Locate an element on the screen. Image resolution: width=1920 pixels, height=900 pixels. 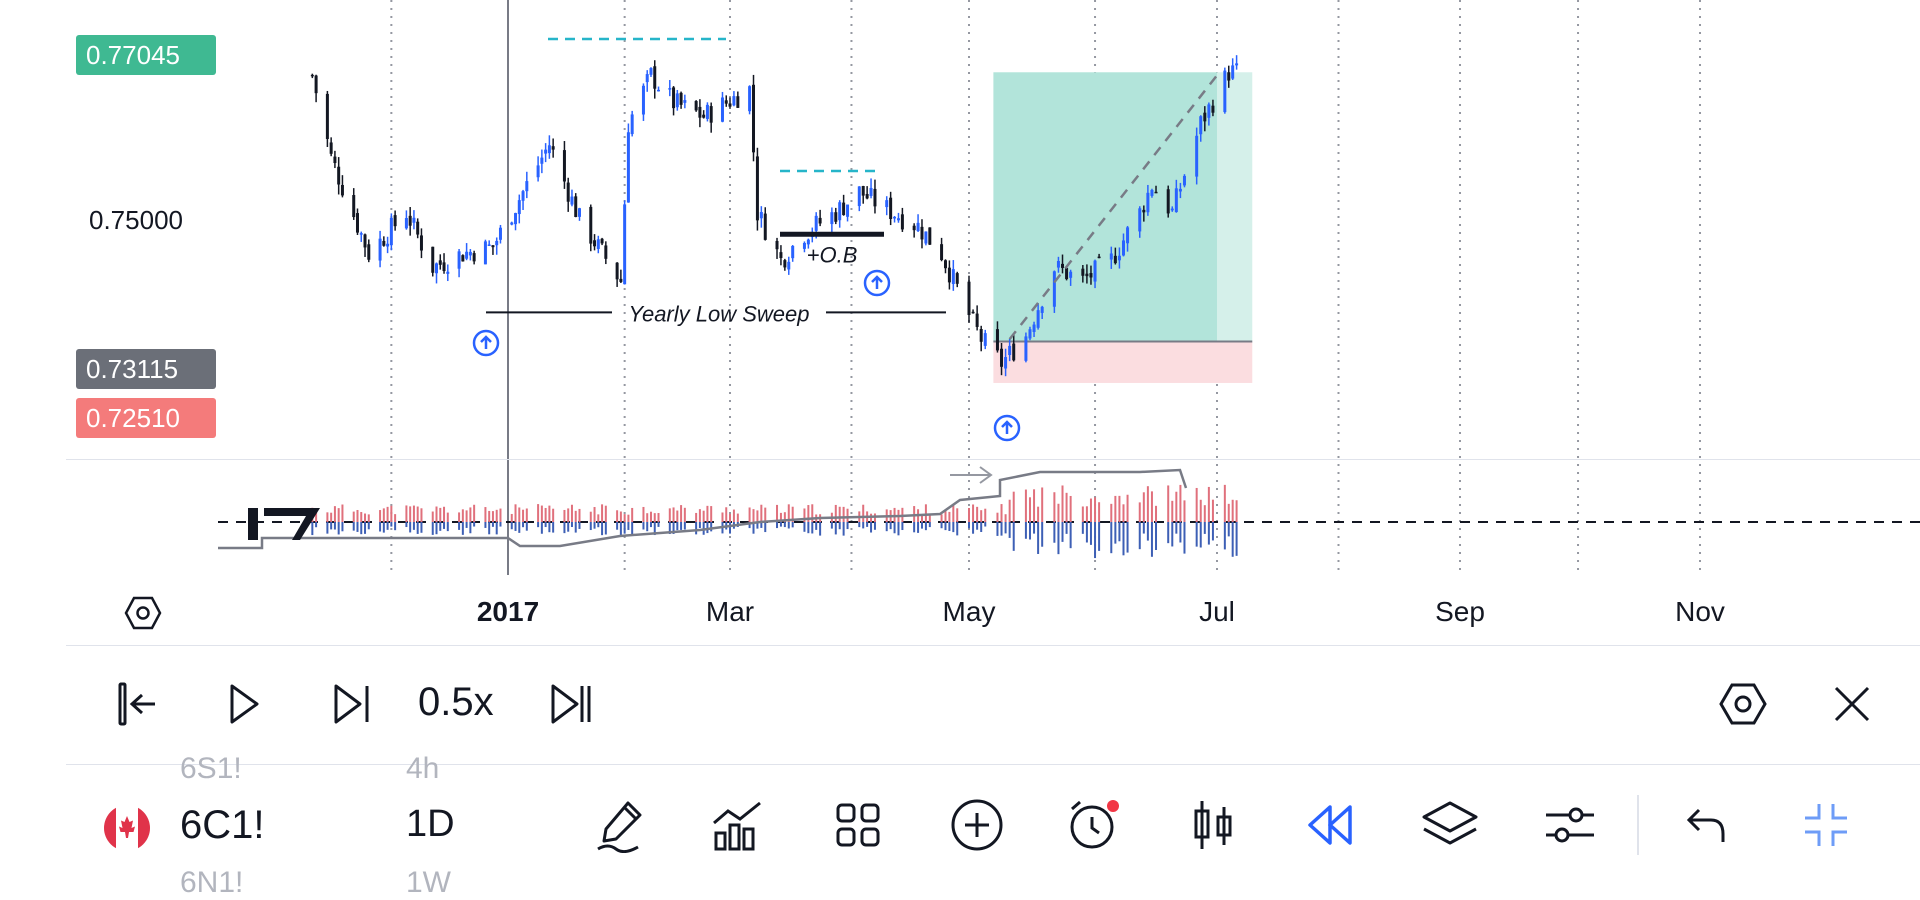
indicators-icon is located at coordinates (738, 825).